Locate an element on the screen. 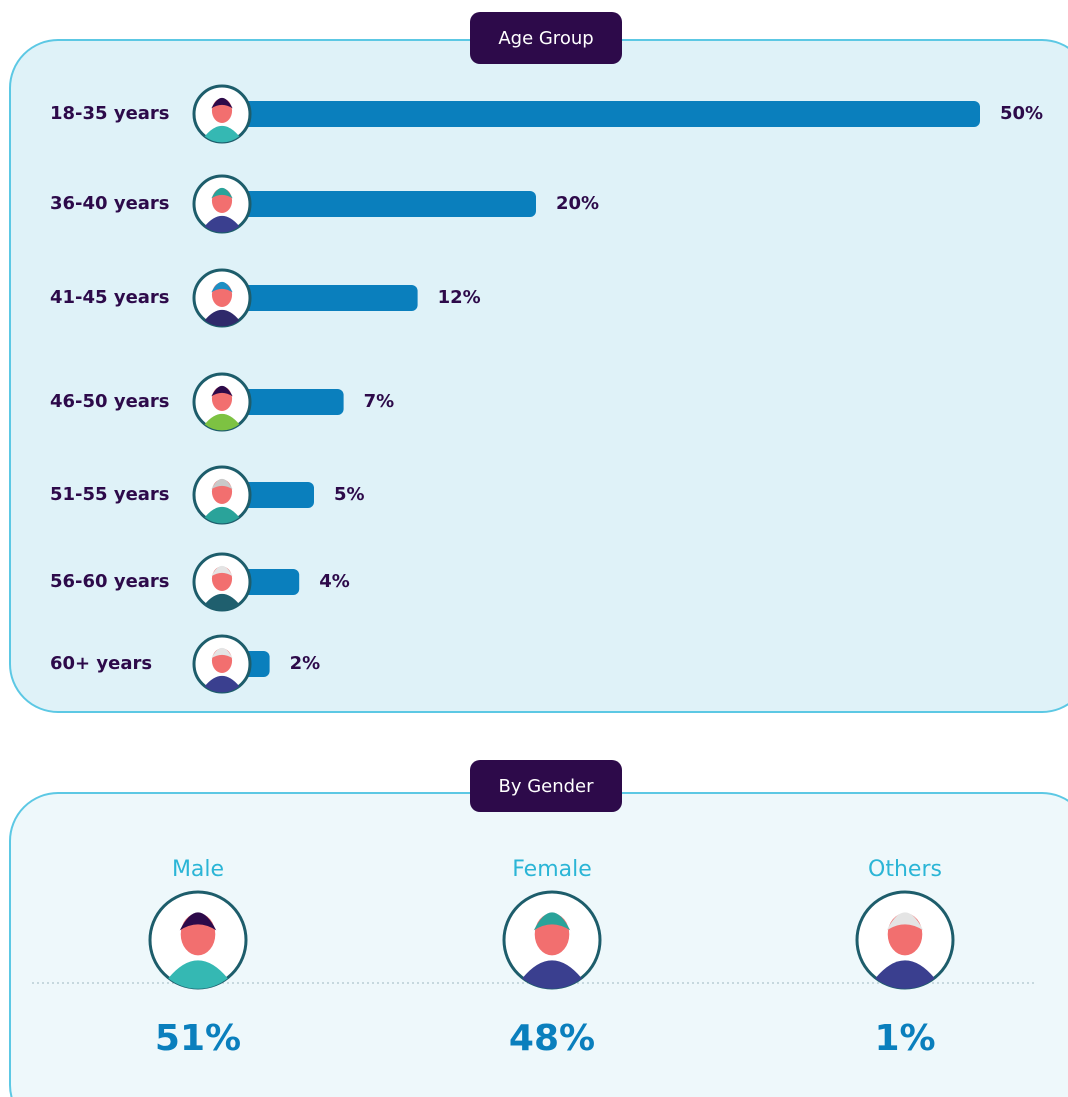 This screenshot has height=1097, width=1068. category-label: 56-60 years is located at coordinates (110, 581).